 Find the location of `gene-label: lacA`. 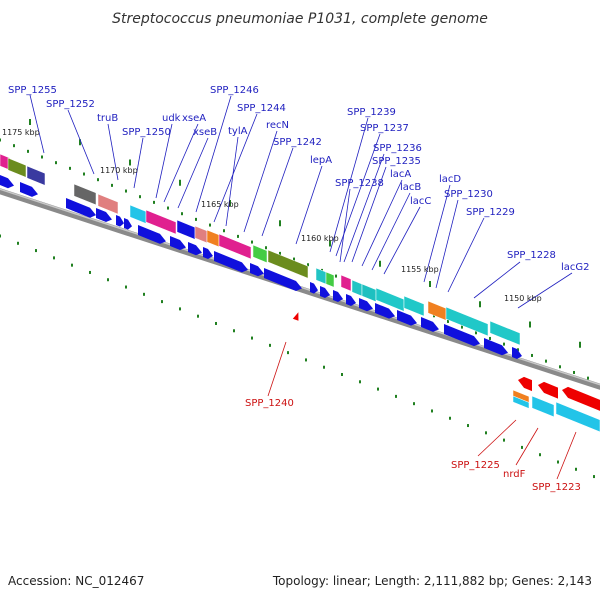

gene-label: lacA is located at coordinates (400, 174).